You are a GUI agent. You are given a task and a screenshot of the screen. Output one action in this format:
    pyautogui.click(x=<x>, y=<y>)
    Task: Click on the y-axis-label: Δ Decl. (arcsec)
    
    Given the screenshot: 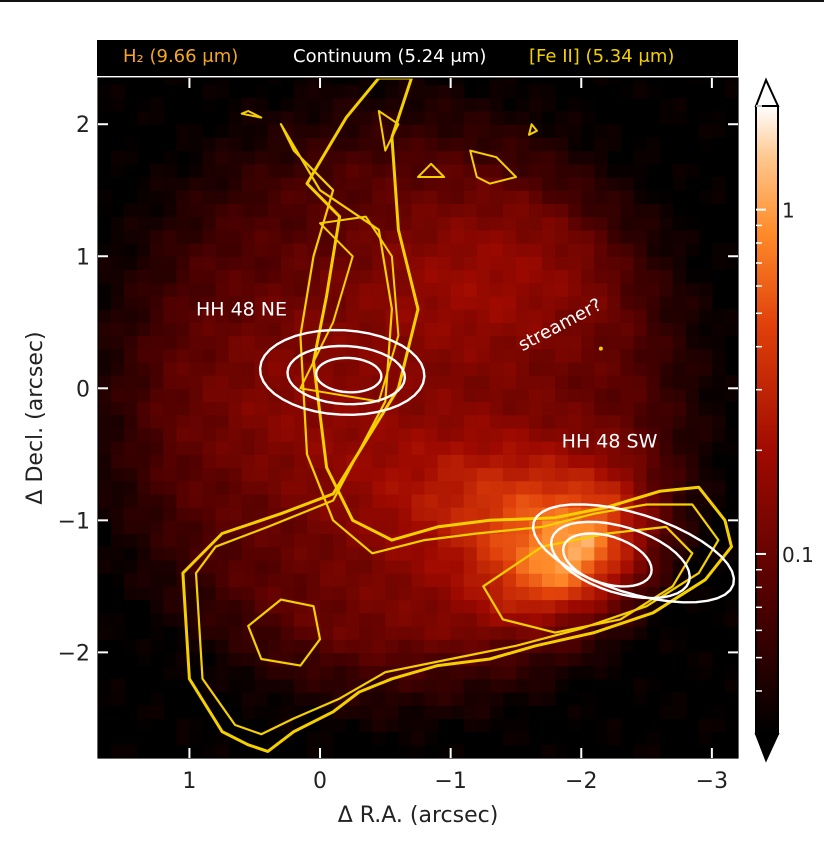 What is the action you would take?
    pyautogui.click(x=35, y=417)
    